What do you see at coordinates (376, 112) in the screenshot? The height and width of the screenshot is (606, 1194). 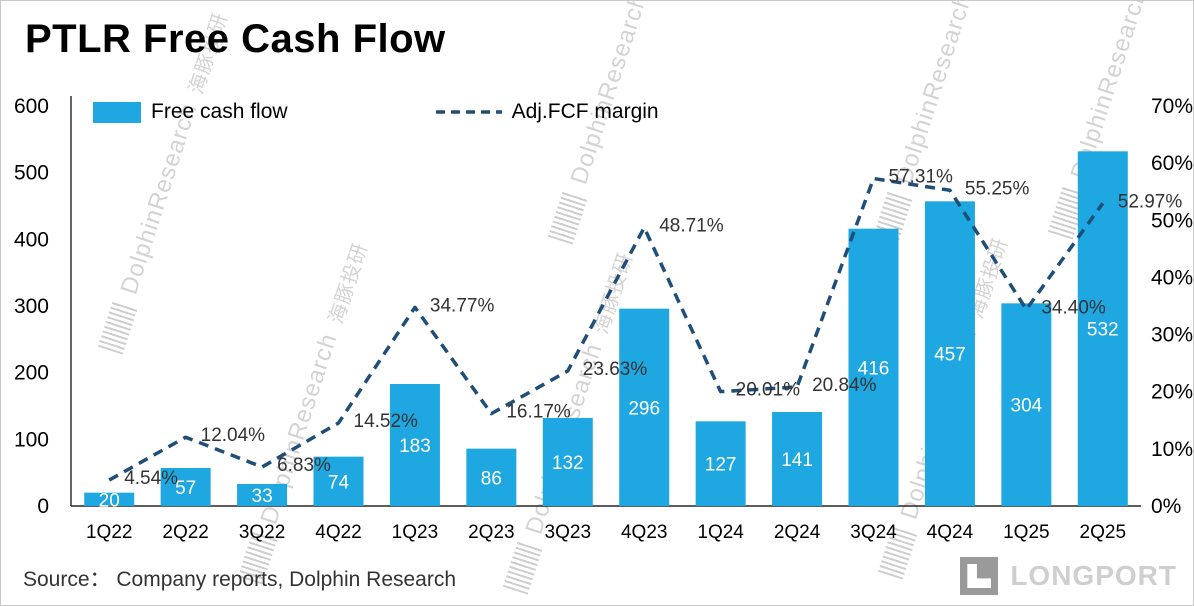 I see `chart-legend: Free cash flow Adj.FCF margin` at bounding box center [376, 112].